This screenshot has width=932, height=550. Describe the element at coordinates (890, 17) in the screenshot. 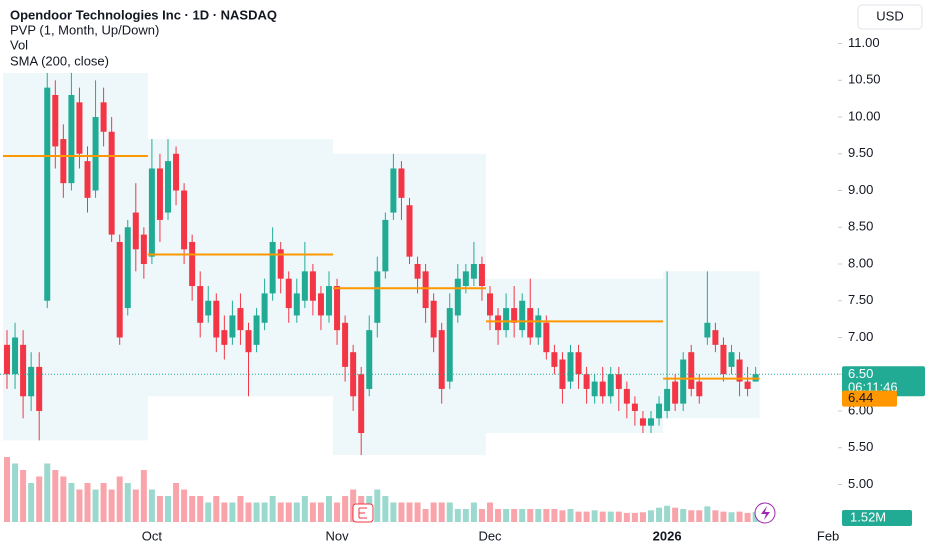

I see `currency-button` at that location.